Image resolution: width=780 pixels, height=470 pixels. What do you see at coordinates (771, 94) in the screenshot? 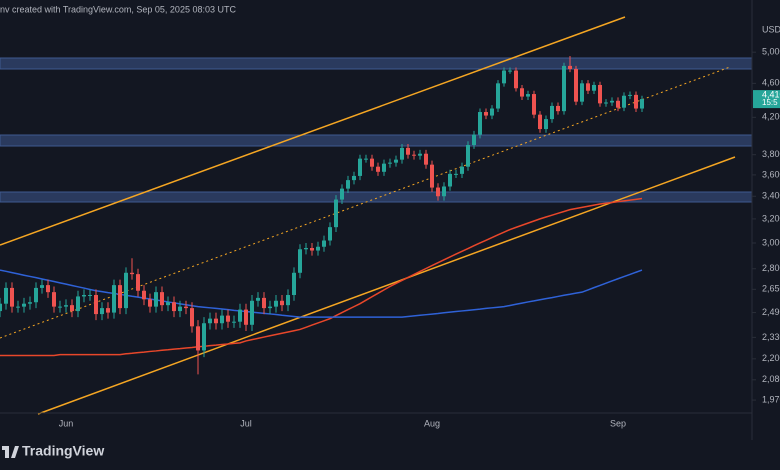
I see `last-price-label: 4,410` at bounding box center [771, 94].